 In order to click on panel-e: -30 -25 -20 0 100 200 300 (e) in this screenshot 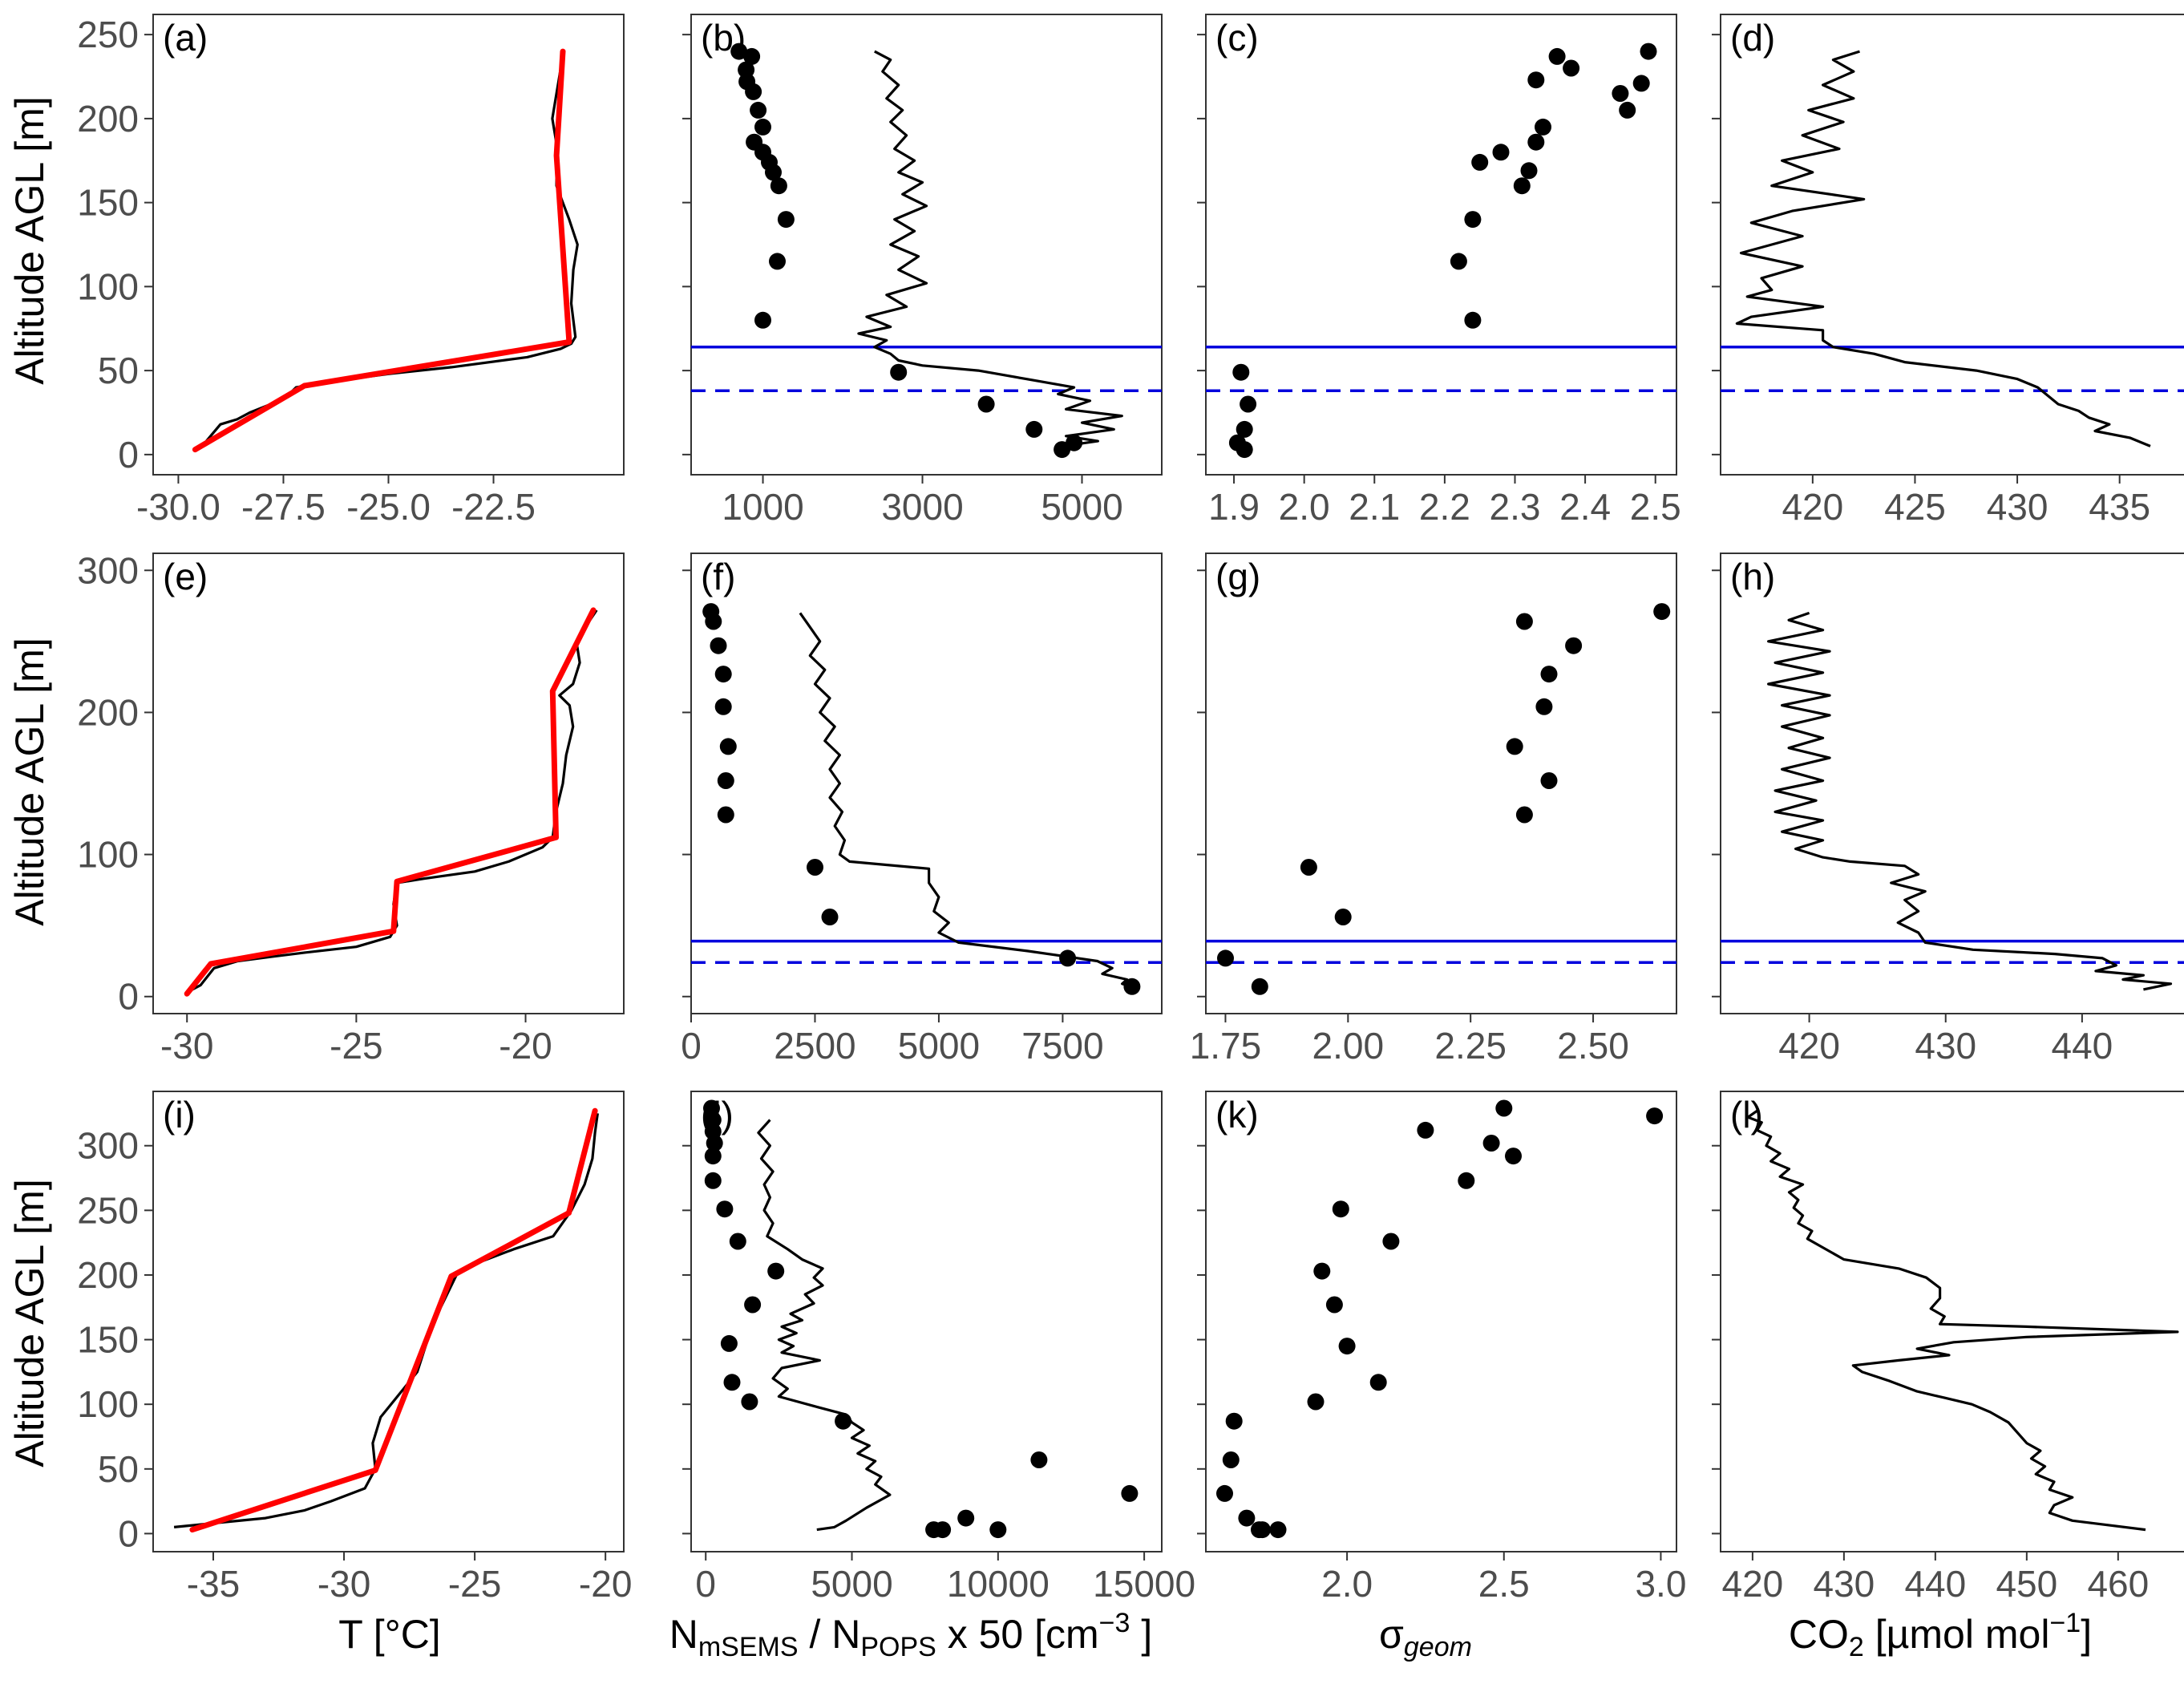, I will do `click(351, 808)`.